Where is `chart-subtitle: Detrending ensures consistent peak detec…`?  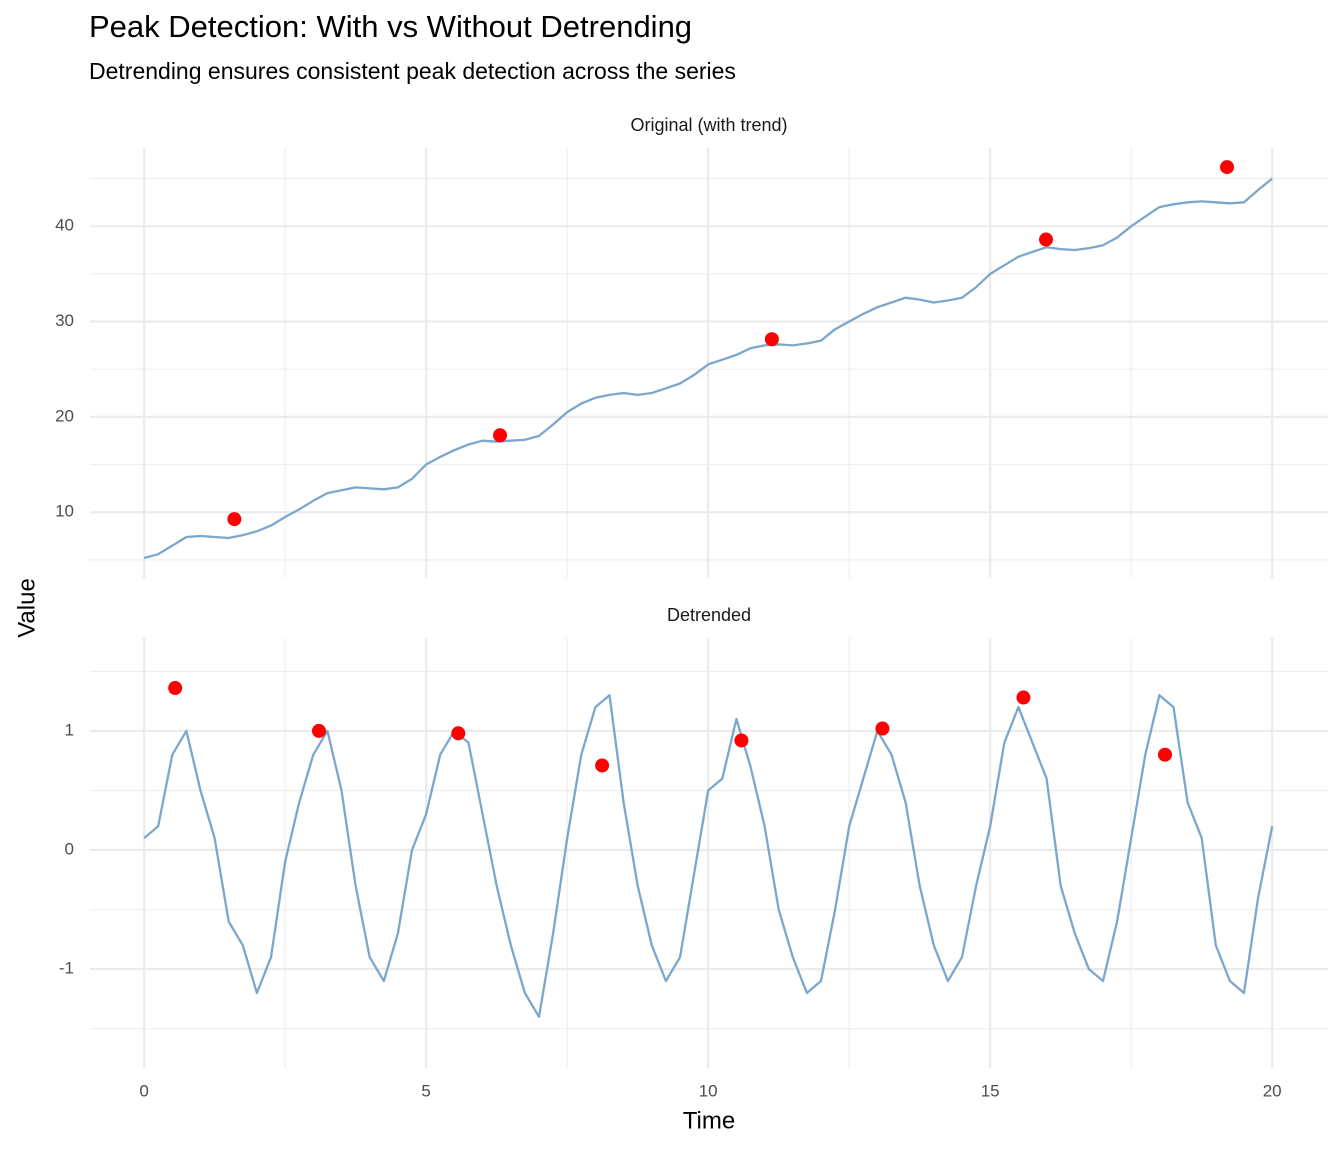 chart-subtitle: Detrending ensures consistent peak detec… is located at coordinates (412, 71).